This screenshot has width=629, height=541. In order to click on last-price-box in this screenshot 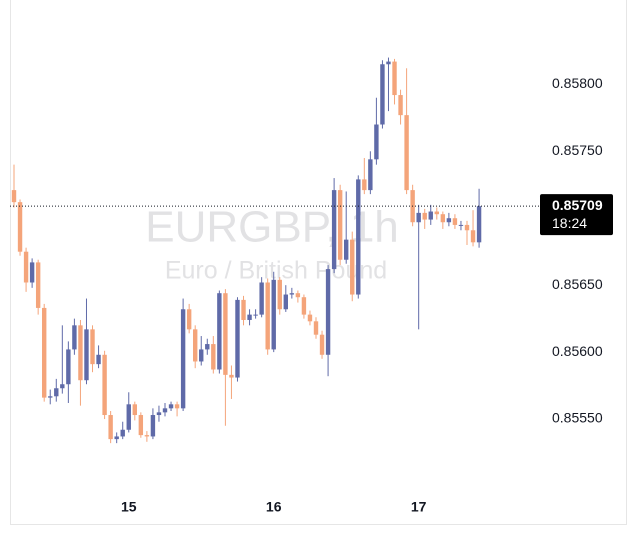, I will do `click(576, 215)`.